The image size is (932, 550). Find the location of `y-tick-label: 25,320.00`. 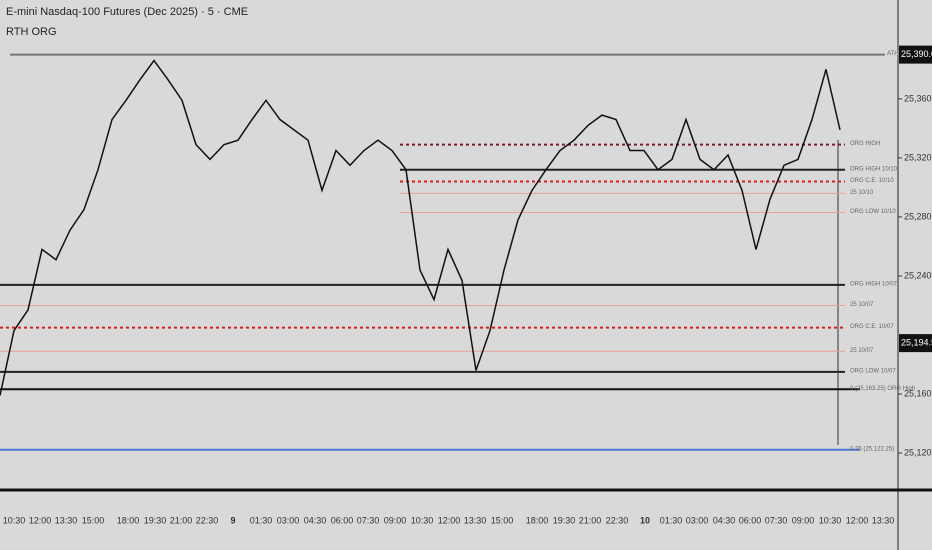

y-tick-label: 25,320.00 is located at coordinates (918, 157).